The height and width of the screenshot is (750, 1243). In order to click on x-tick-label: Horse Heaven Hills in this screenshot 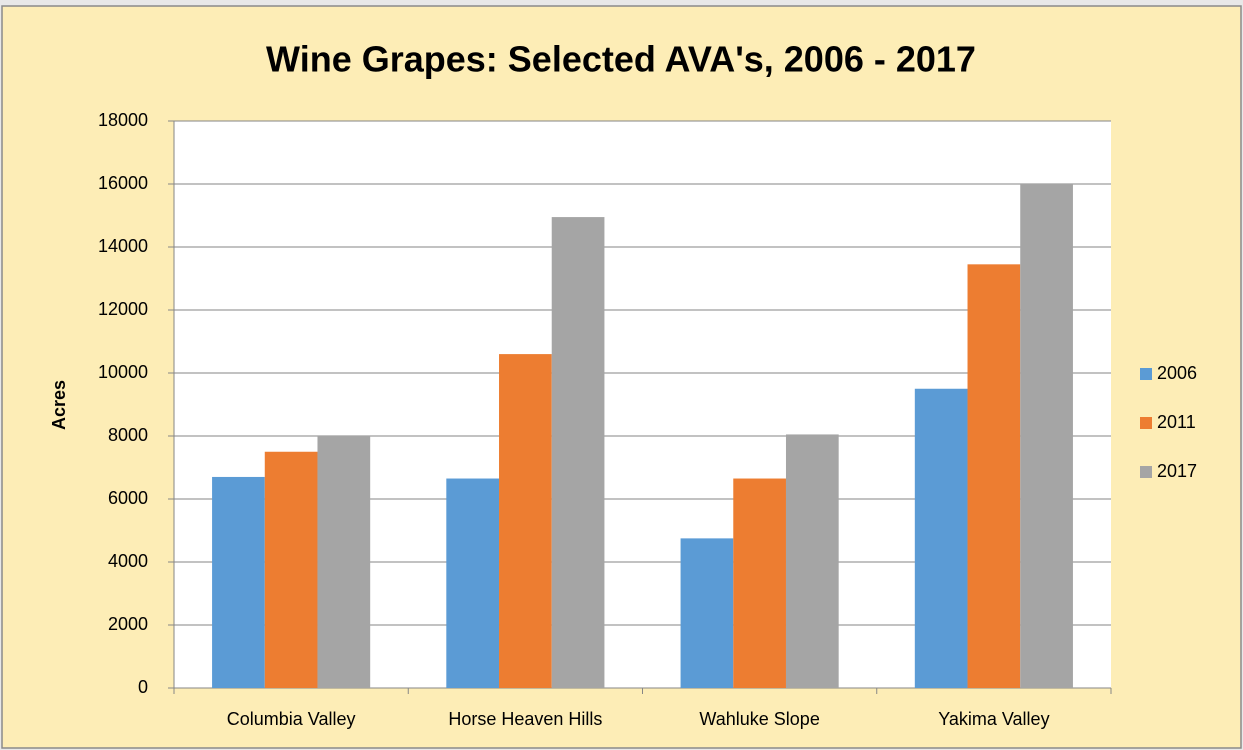, I will do `click(525, 719)`.